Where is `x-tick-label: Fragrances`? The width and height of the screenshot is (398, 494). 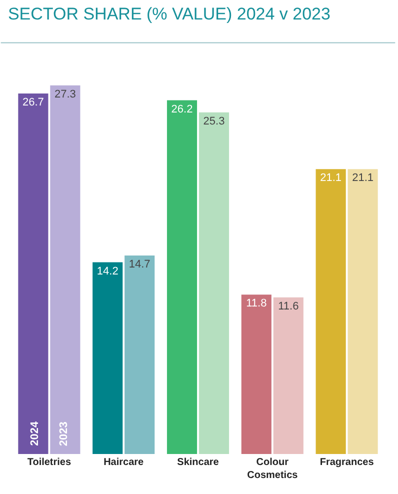
x-tick-label: Fragrances is located at coordinates (347, 462).